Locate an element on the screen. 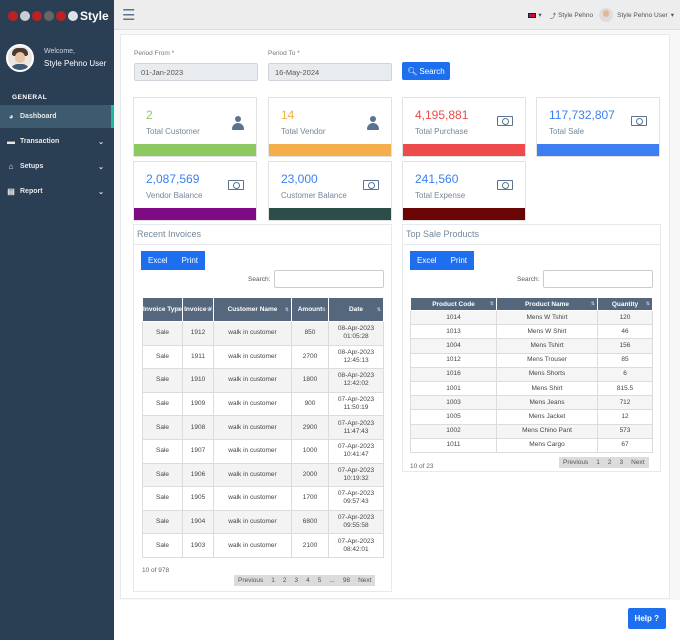  period-from-input: 01-Jan-2023 is located at coordinates (196, 72).